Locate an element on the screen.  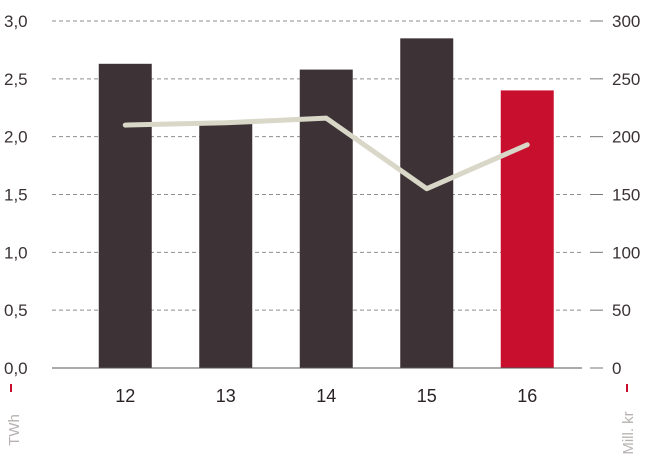
left-axis-unit-label: TWh is located at coordinates (14, 430).